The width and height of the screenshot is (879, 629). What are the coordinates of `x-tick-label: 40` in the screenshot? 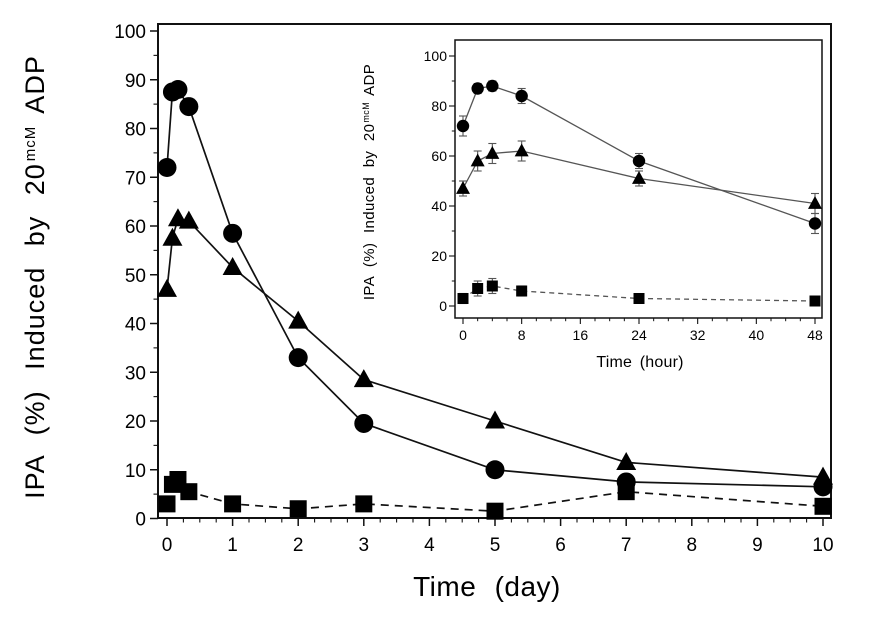 It's located at (757, 335).